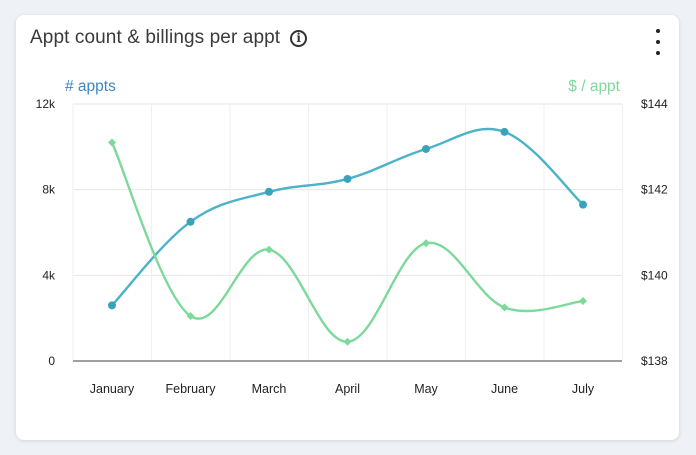 The image size is (696, 455). Describe the element at coordinates (49, 275) in the screenshot. I see `y-left-tick-label: 4k` at that location.